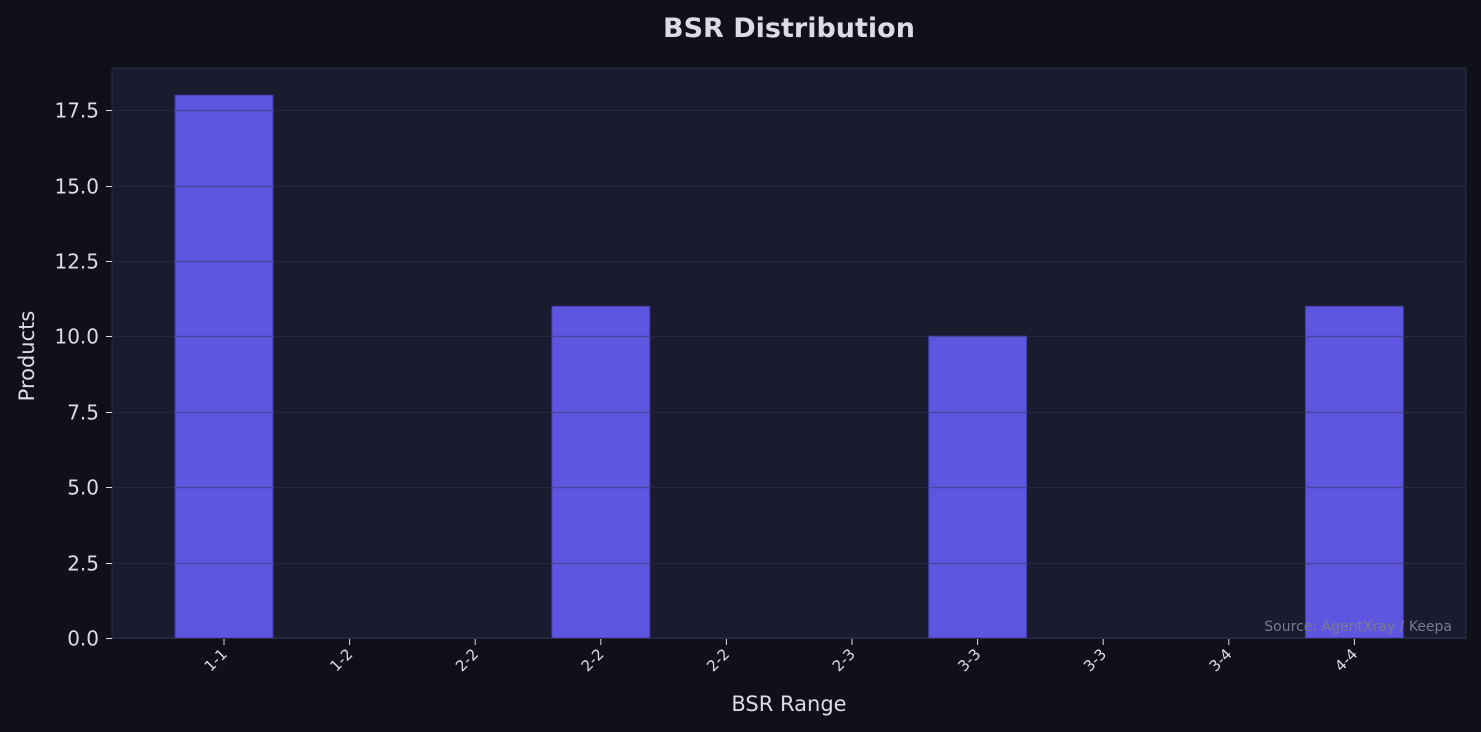 This screenshot has height=732, width=1481. Describe the element at coordinates (76, 111) in the screenshot. I see `y-tick-label: 17.5` at that location.